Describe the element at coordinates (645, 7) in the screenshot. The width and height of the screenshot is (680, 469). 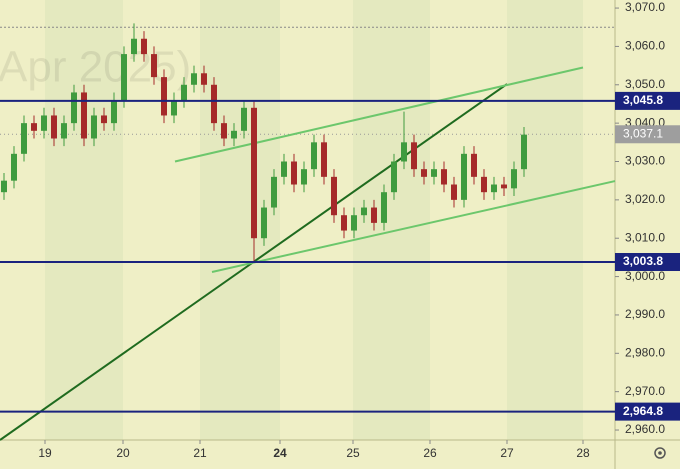
I see `y-tick-label: 3,070.0` at that location.